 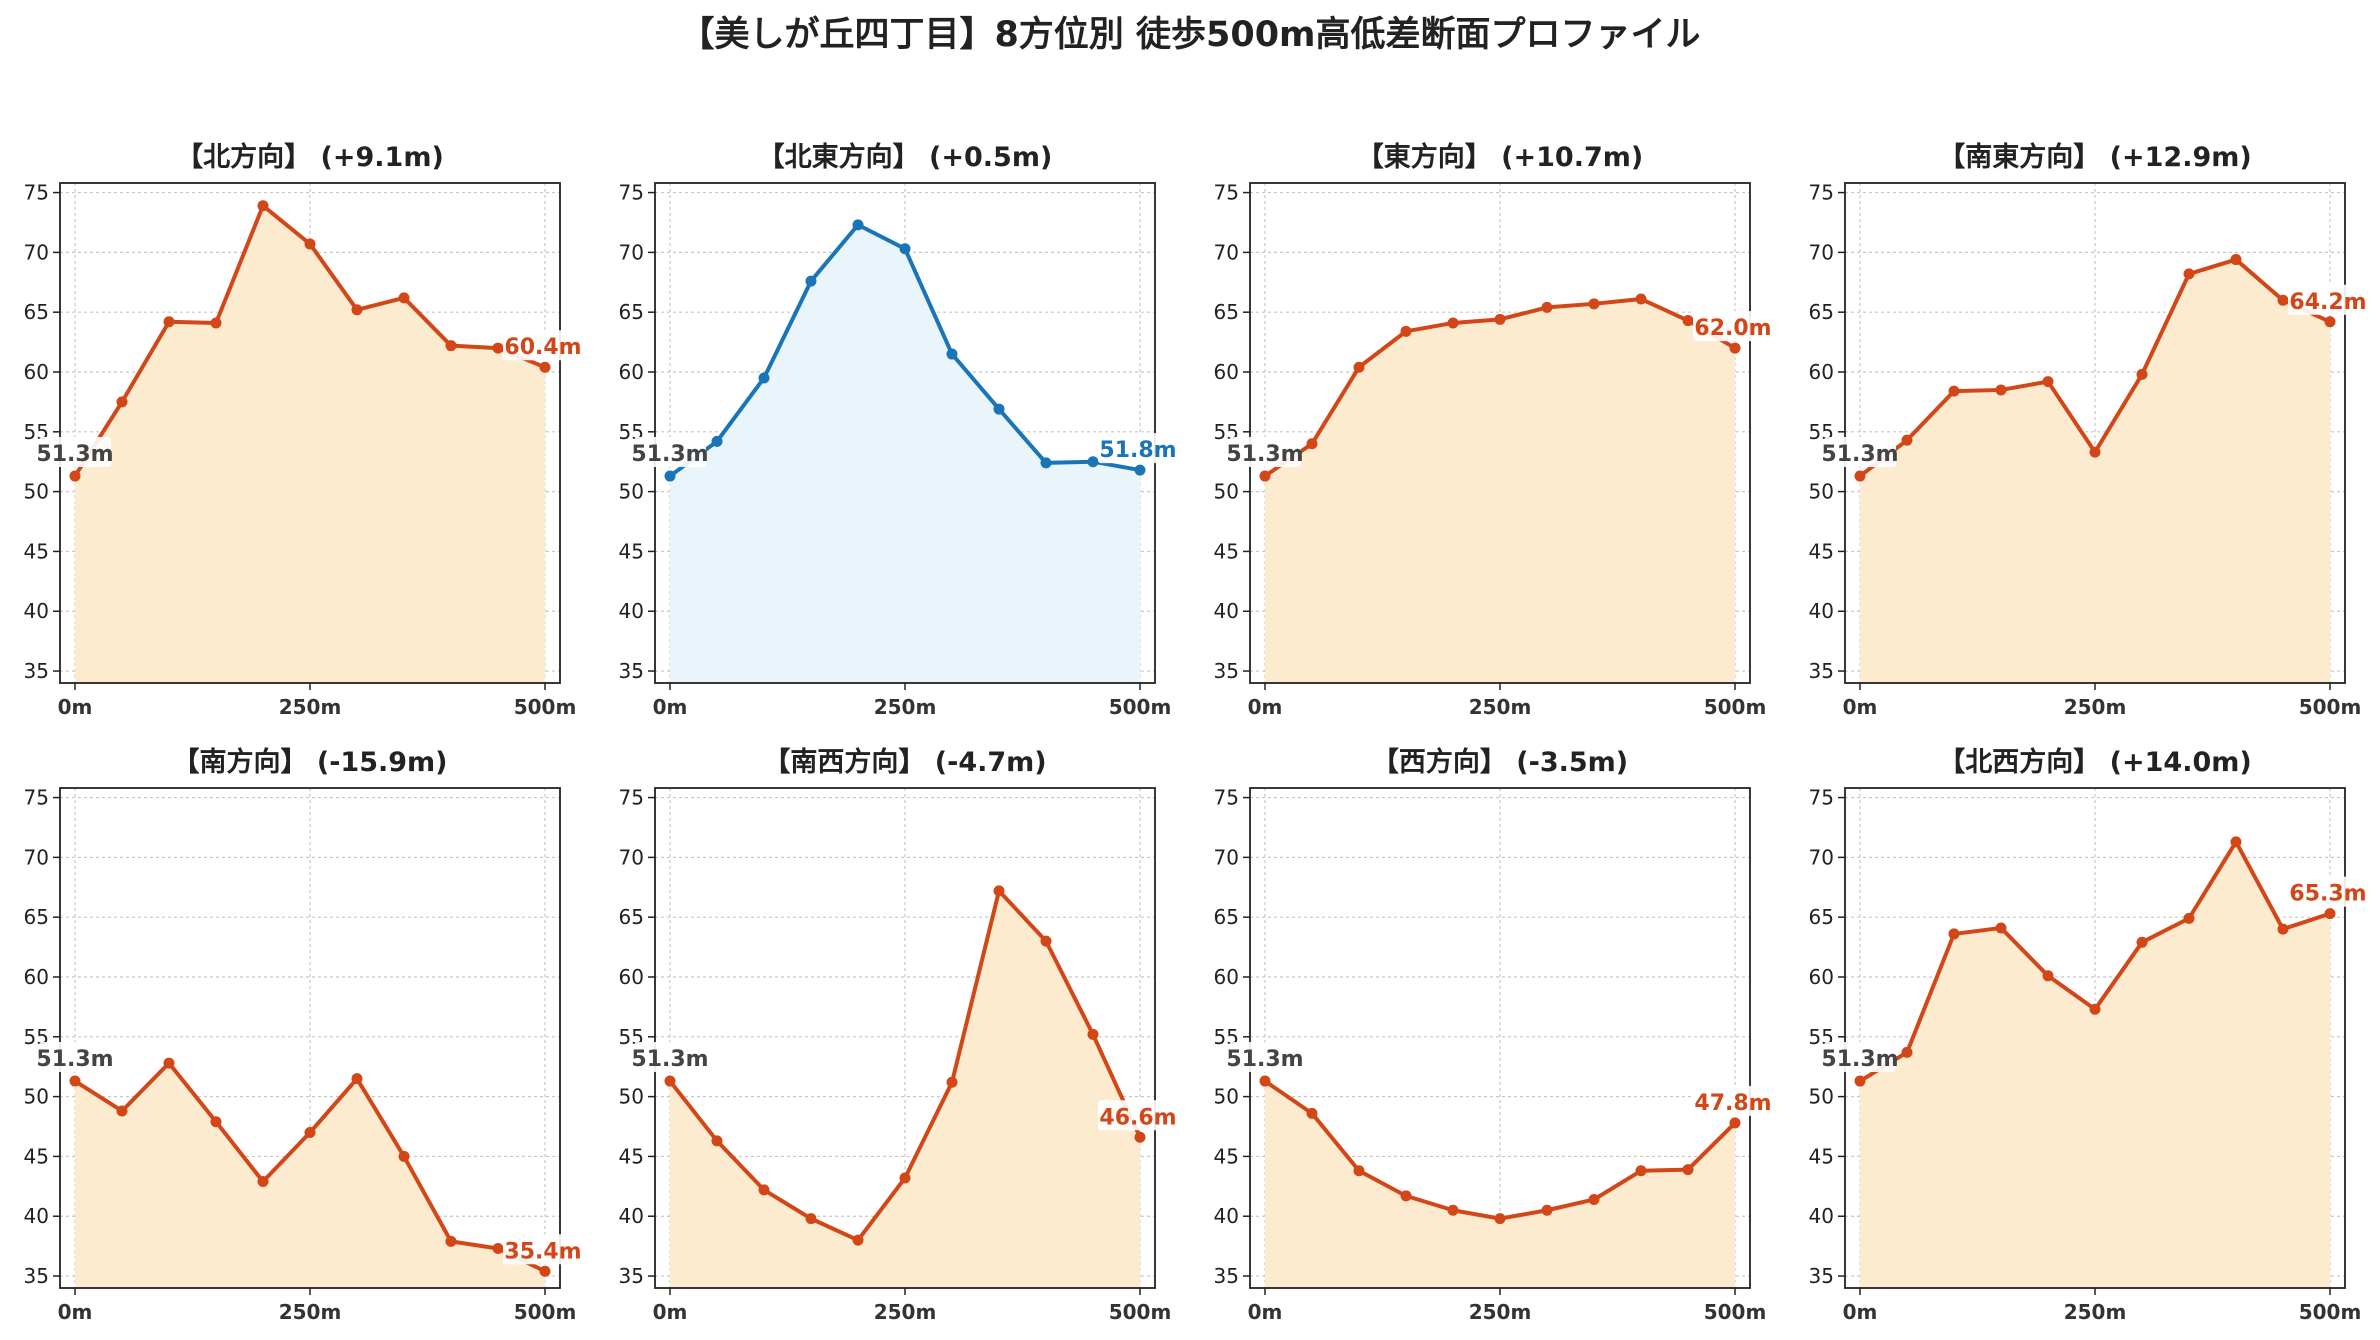 I want to click on end-label: 64.2m, so click(x=2327, y=302).